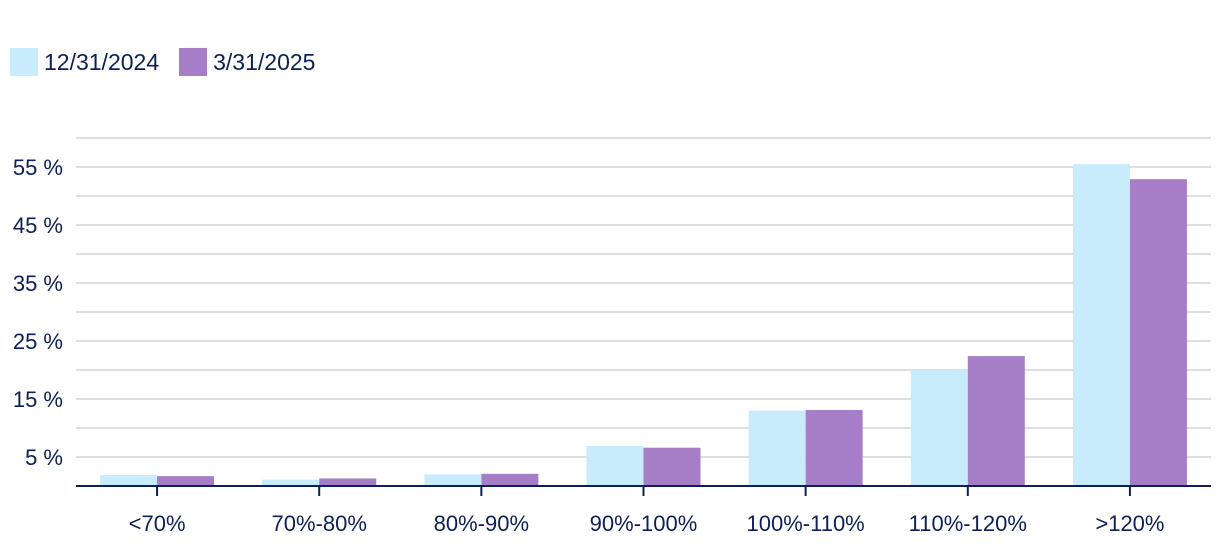  What do you see at coordinates (38, 341) in the screenshot?
I see `y-tick-label: 25 %` at bounding box center [38, 341].